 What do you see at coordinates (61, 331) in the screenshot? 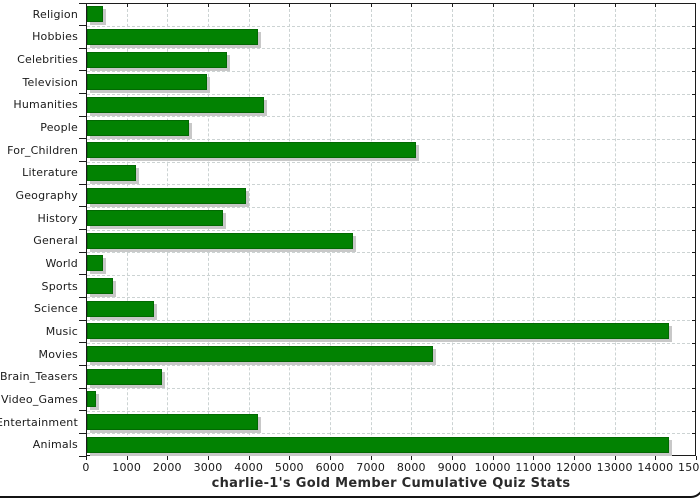
I see `category-label: Music` at bounding box center [61, 331].